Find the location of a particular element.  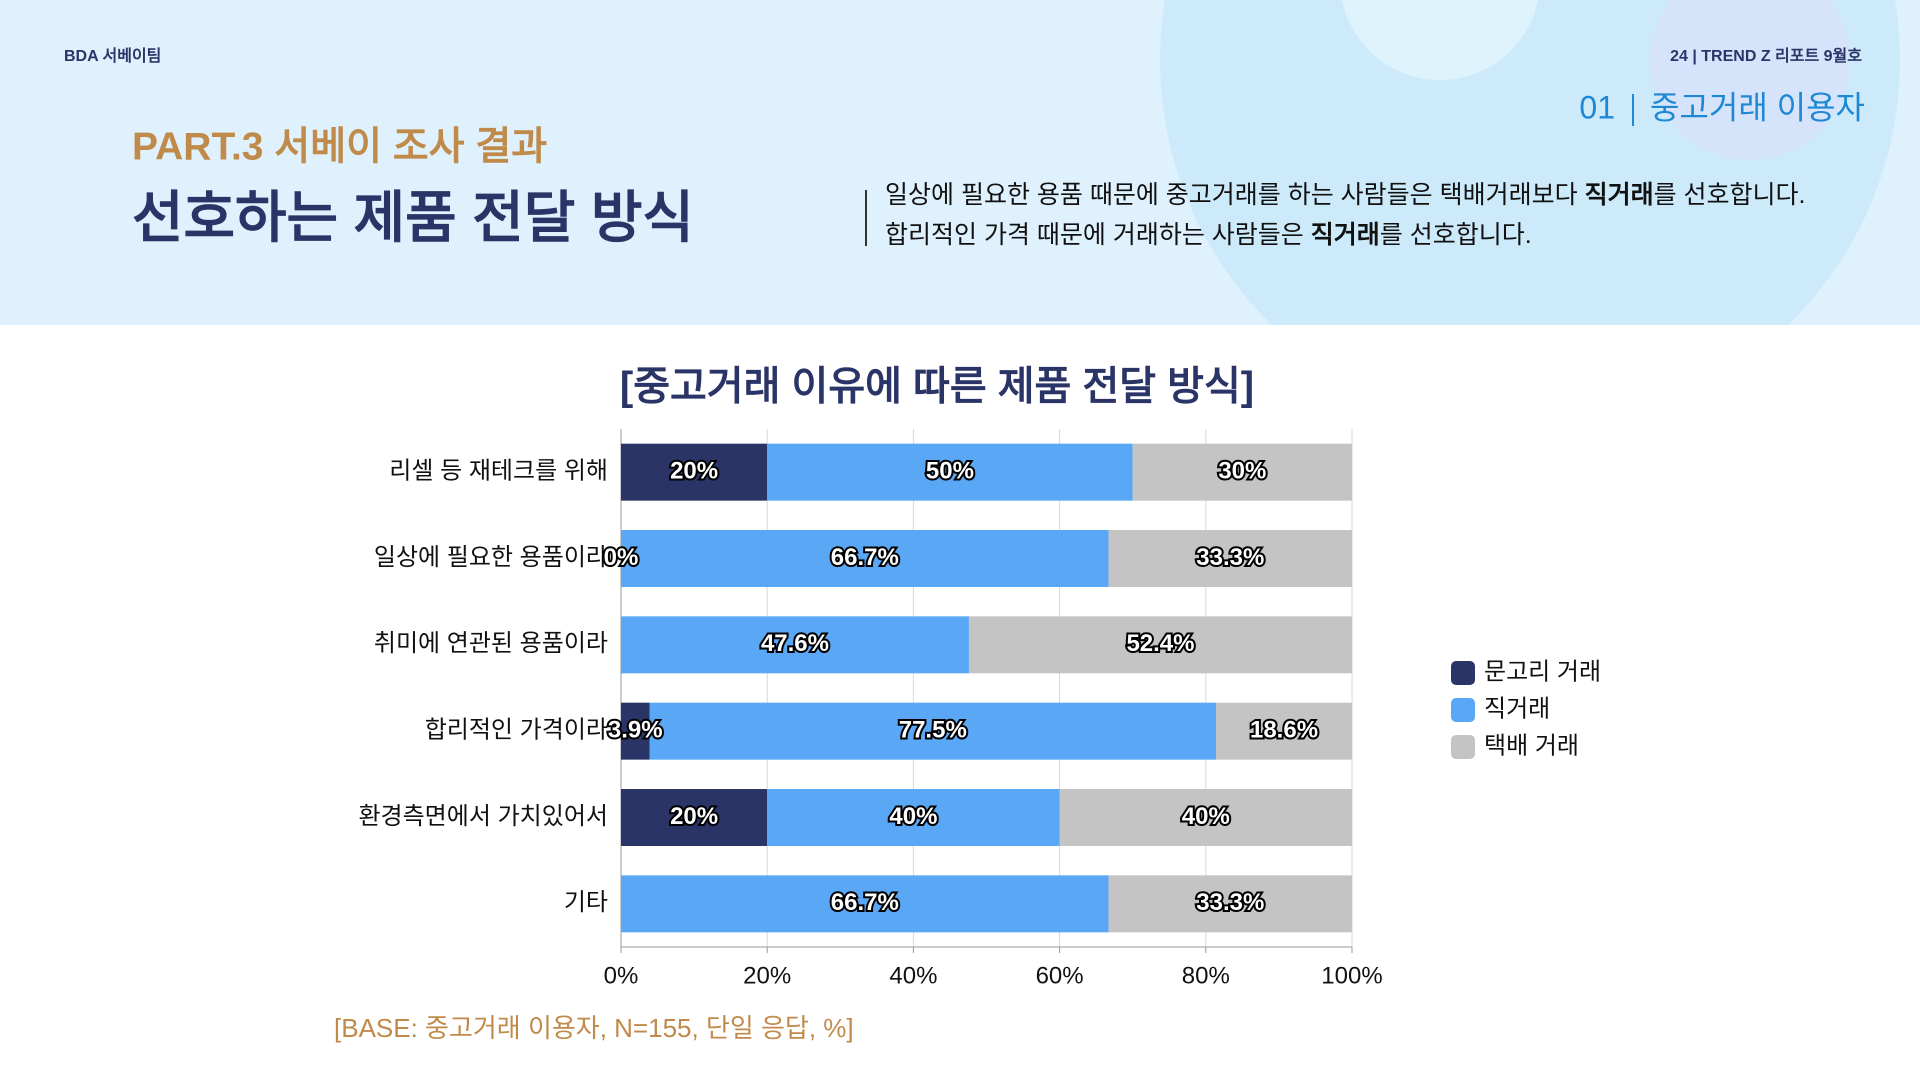

legend-label: 문고리 거래 is located at coordinates (1542, 671).